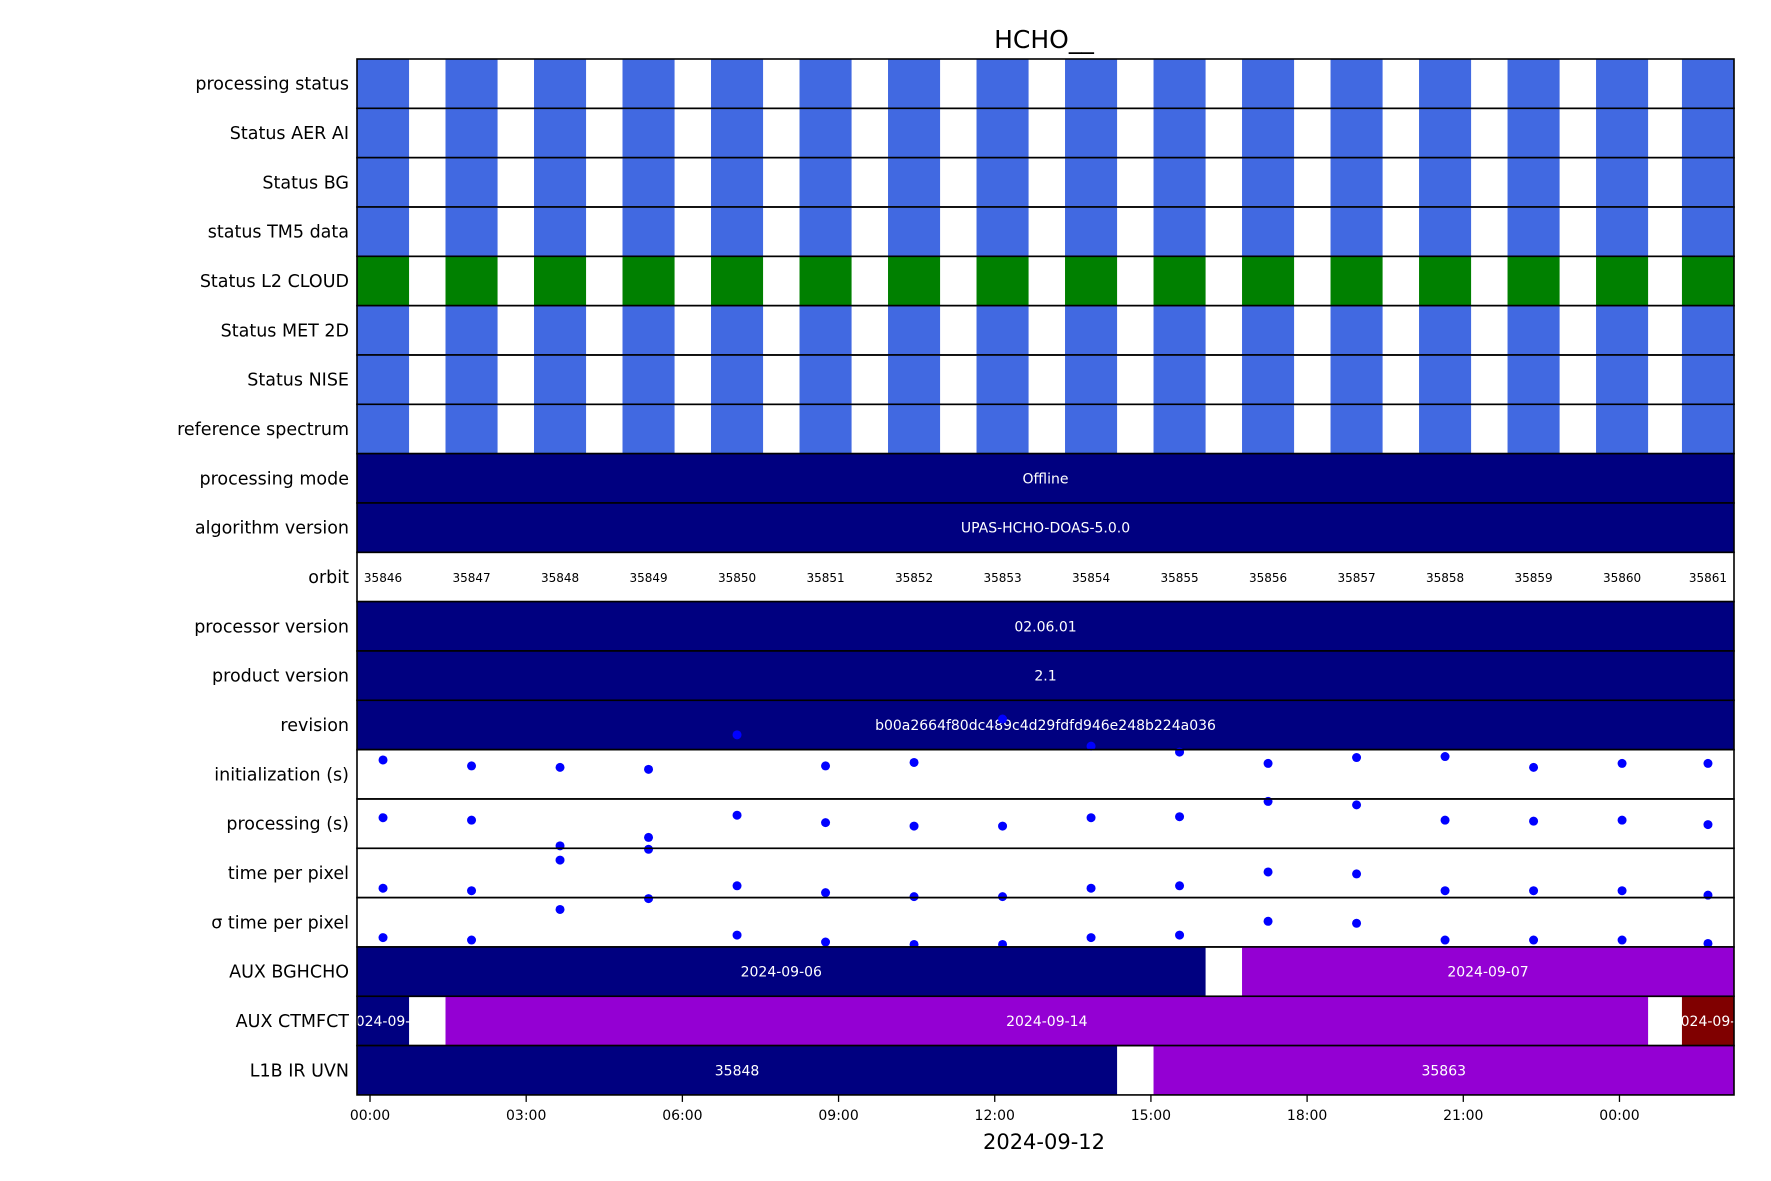 This screenshot has width=1771, height=1181. I want to click on x-tick-label: 18:00, so click(1307, 1116).